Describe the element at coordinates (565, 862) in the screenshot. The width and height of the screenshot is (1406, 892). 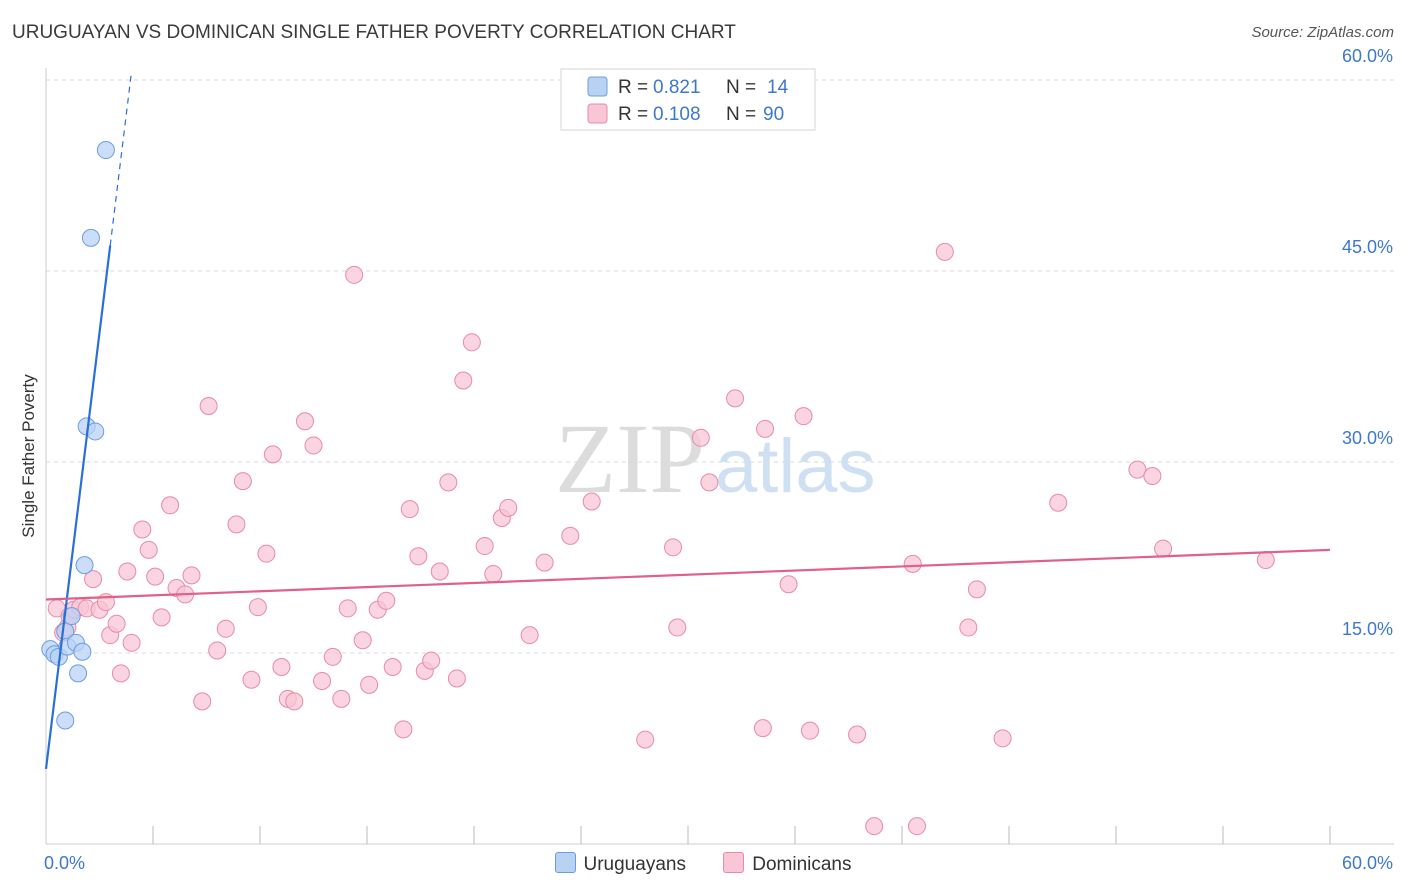
I see `legend-swatch-uruguayans` at that location.